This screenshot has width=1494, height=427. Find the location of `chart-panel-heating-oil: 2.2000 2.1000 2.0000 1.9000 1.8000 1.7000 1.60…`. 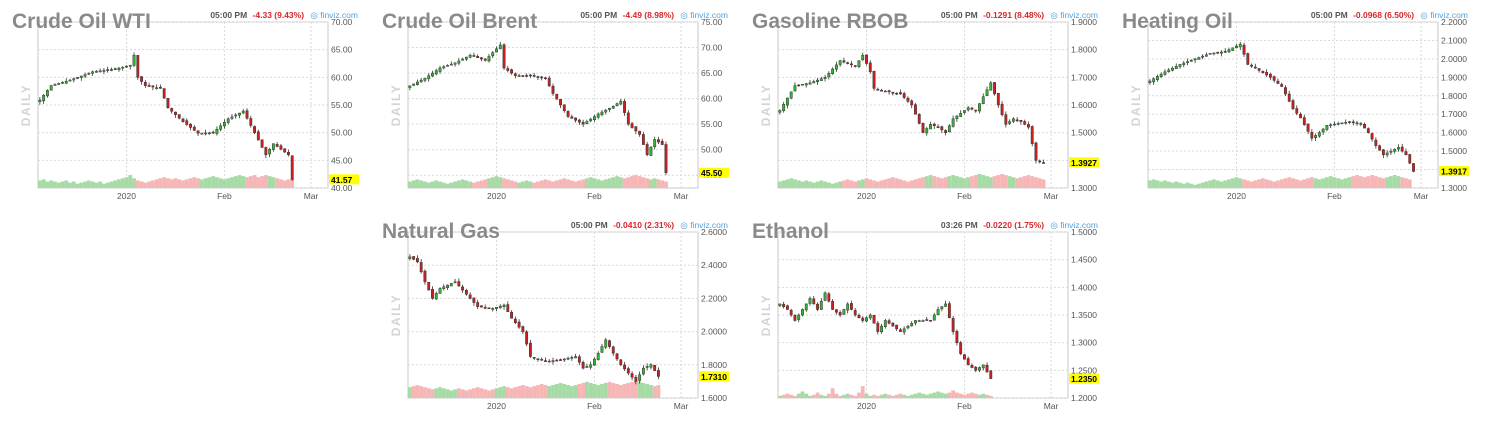

chart-panel-heating-oil: 2.2000 2.1000 2.0000 1.9000 1.8000 1.7000 1.60… is located at coordinates (1298, 109).